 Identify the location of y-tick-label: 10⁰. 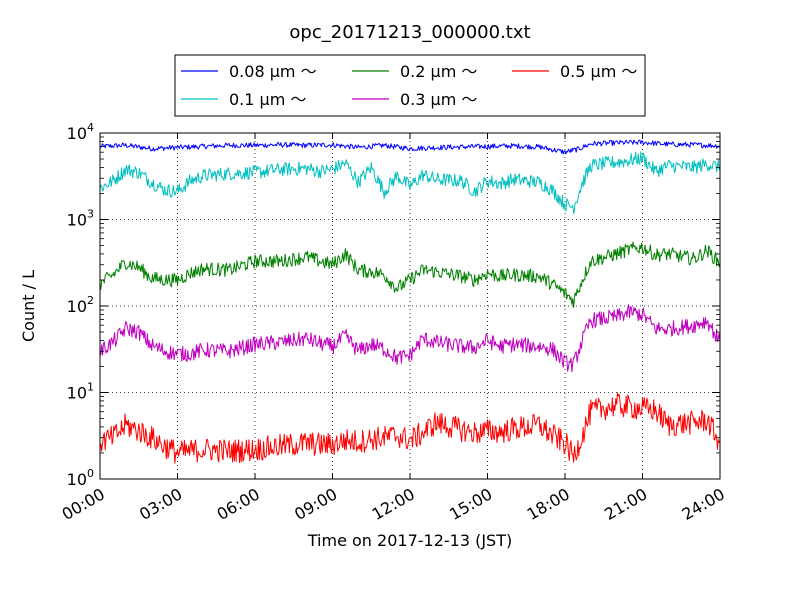
(80, 478).